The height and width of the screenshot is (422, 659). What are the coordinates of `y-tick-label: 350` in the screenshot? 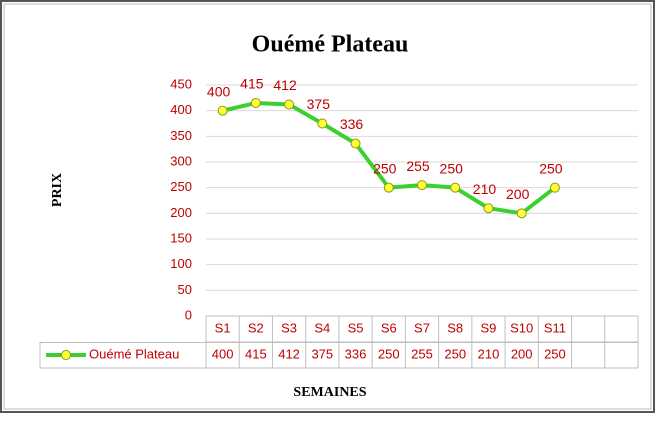 It's located at (181, 135).